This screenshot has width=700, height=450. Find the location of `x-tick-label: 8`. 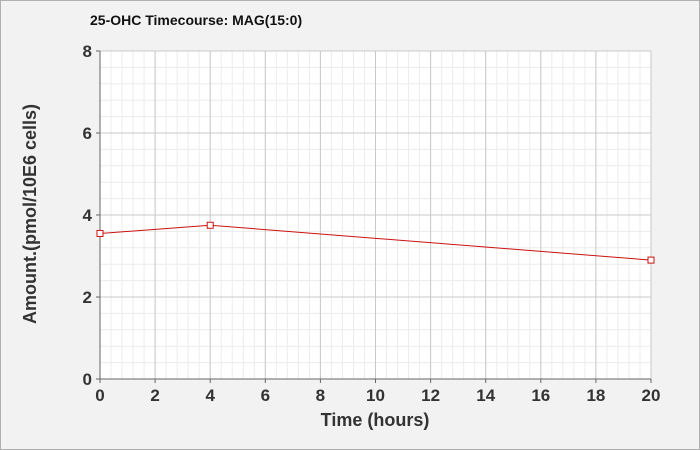

x-tick-label: 8 is located at coordinates (320, 395).